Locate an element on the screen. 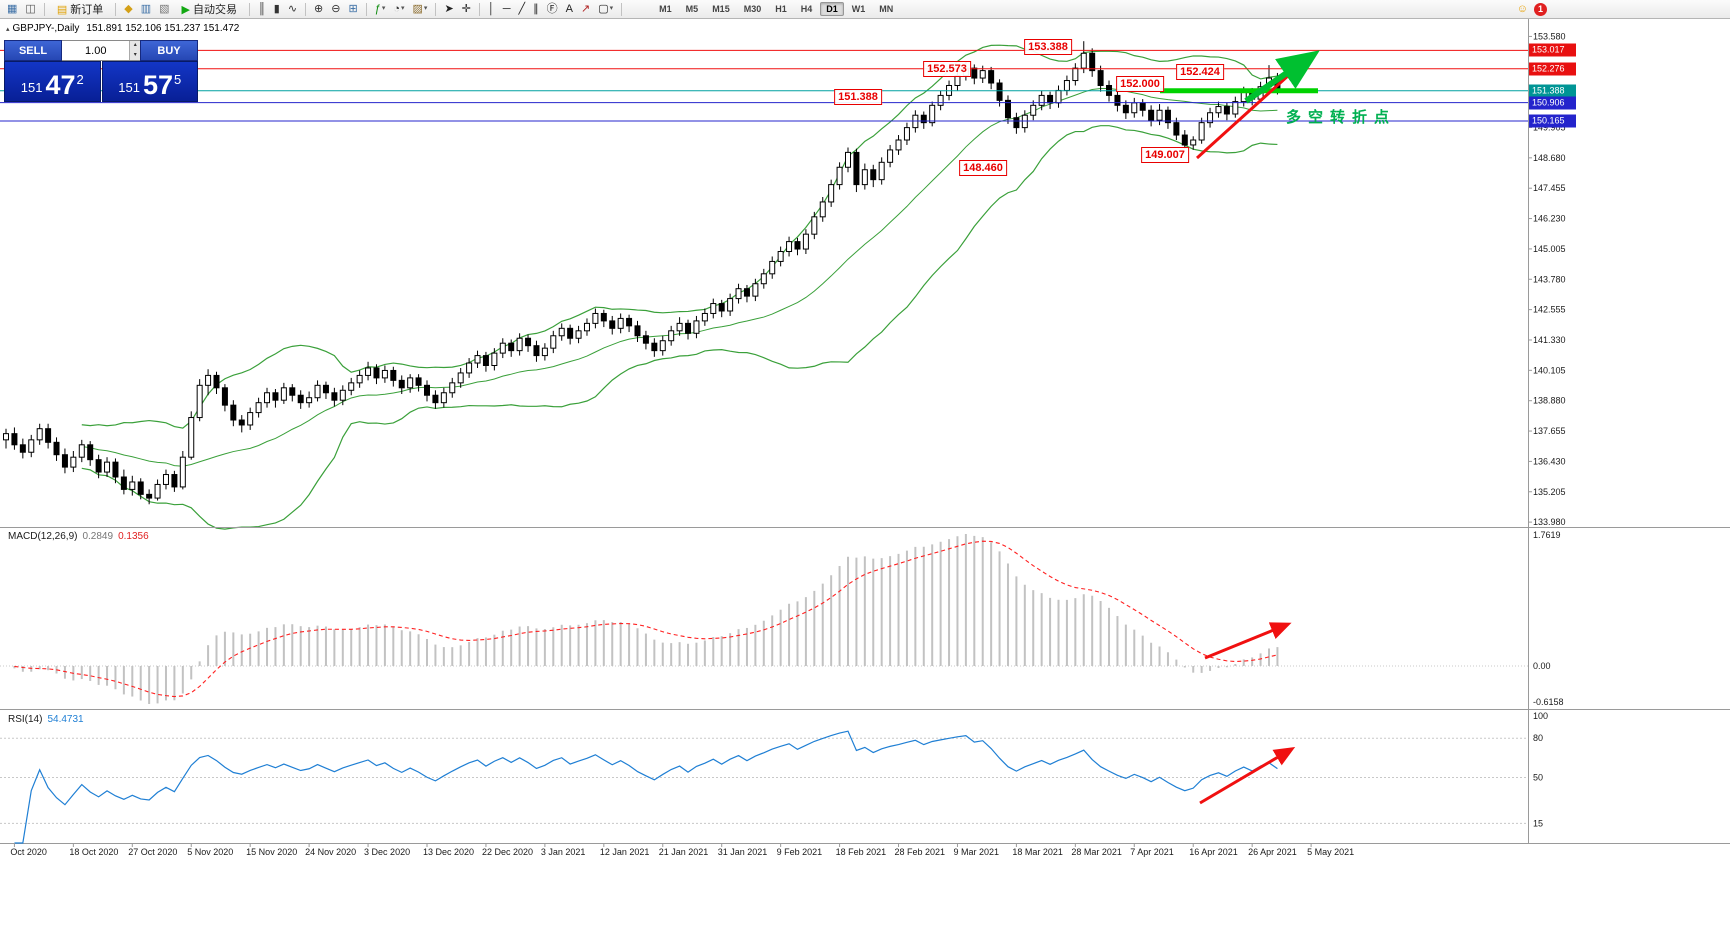  price-label-149.007: 149.007 is located at coordinates (1165, 155).